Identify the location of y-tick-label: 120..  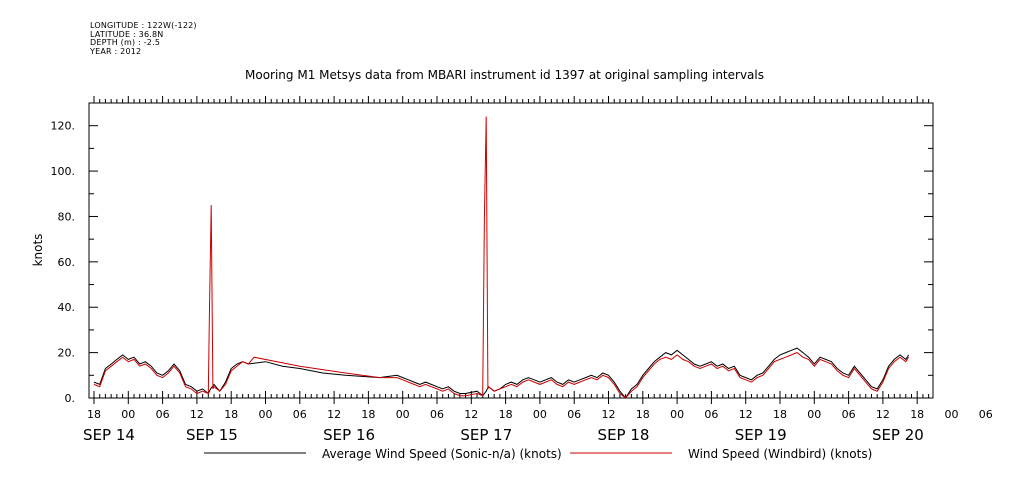
(63, 126).